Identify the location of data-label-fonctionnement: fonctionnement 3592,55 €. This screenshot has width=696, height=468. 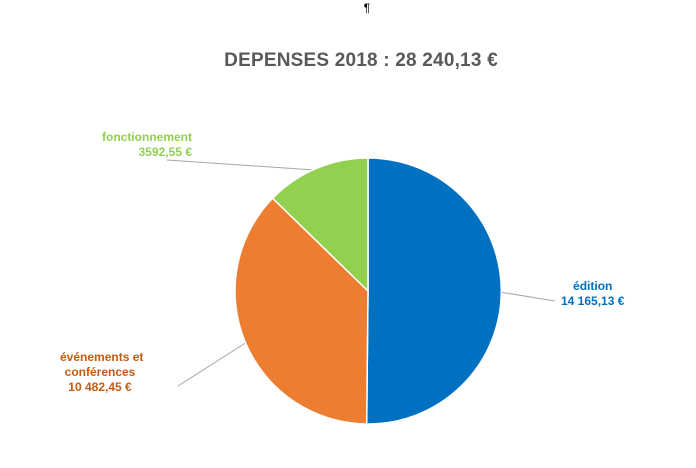
(147, 145).